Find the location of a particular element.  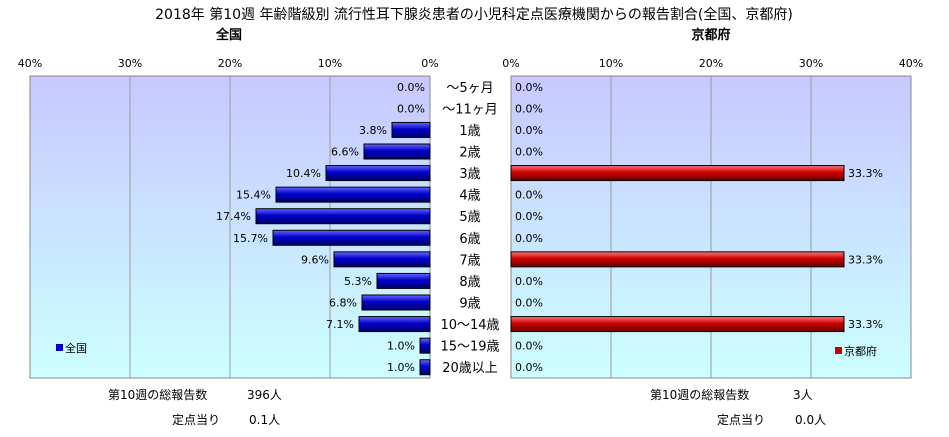

national-legend-swatch is located at coordinates (59, 347).